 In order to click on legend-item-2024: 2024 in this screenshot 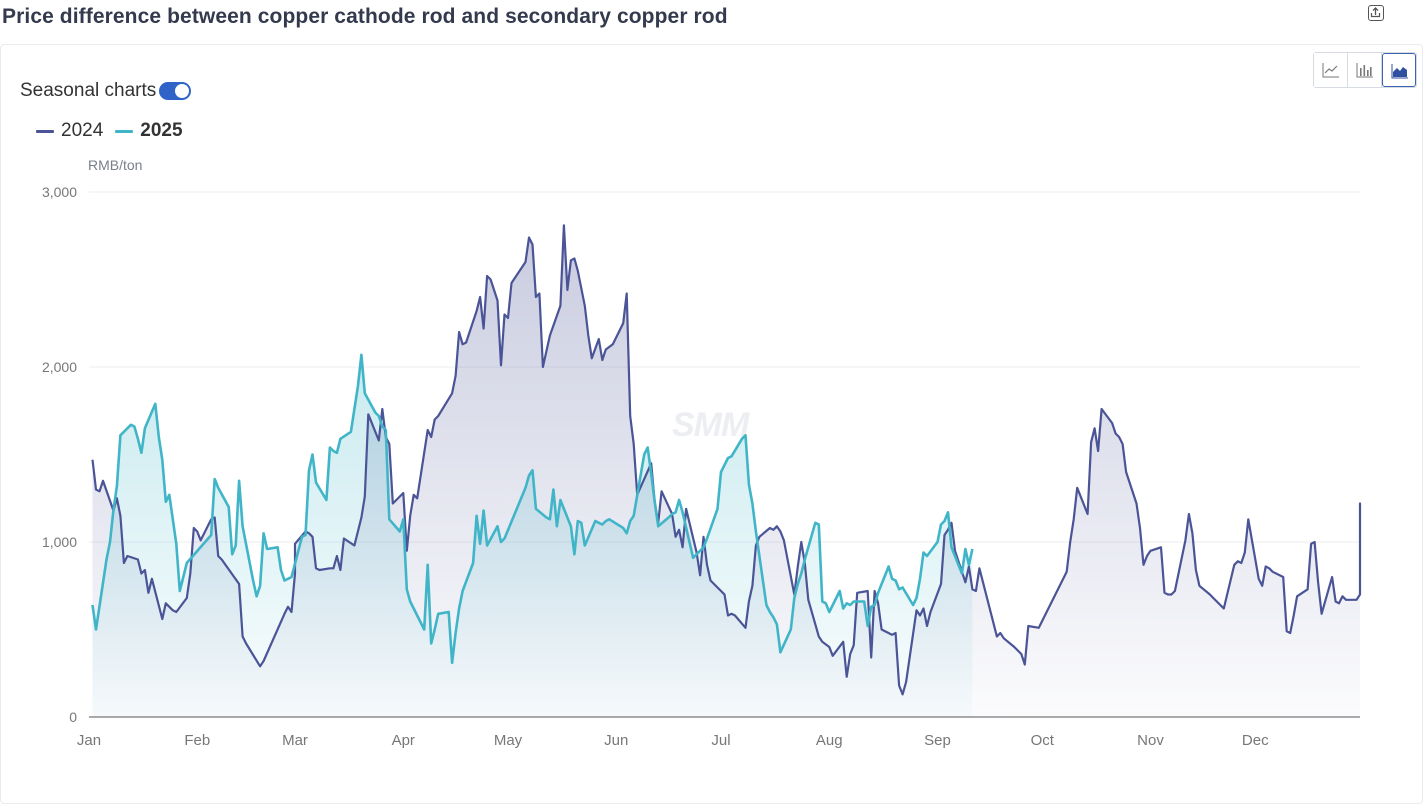, I will do `click(69, 131)`.